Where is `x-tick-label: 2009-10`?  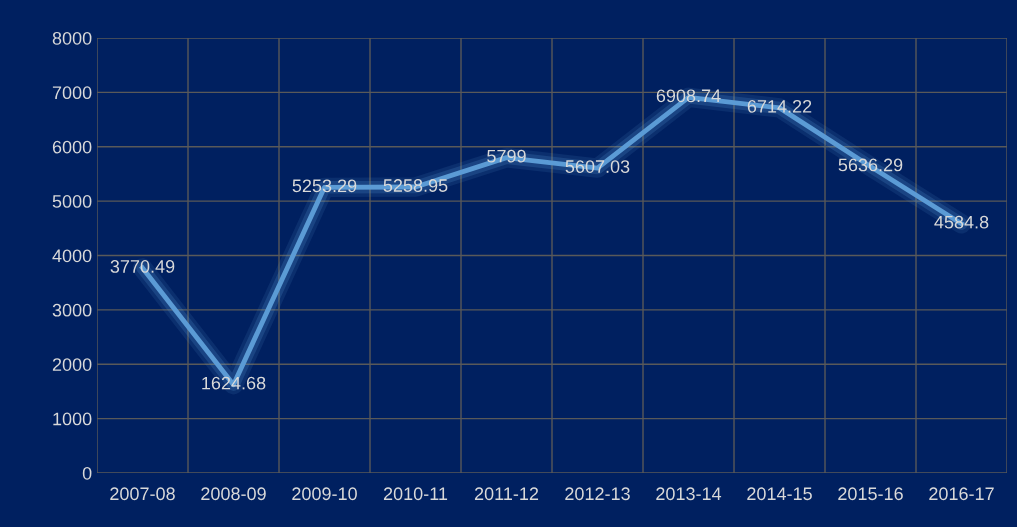 x-tick-label: 2009-10 is located at coordinates (324, 494).